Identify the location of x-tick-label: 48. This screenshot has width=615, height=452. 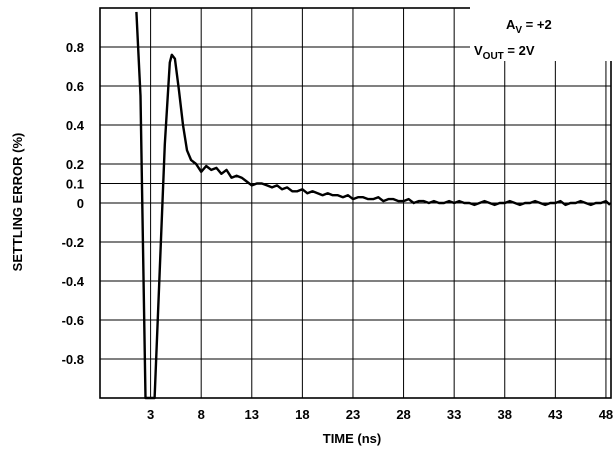
(606, 414).